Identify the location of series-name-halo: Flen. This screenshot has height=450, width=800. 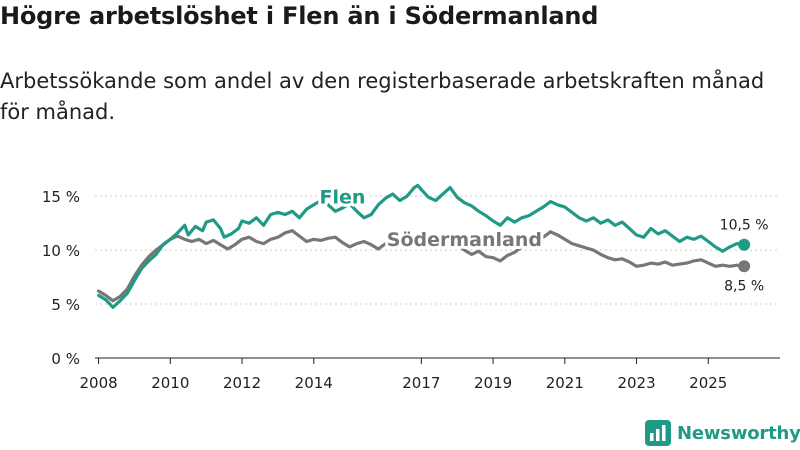
(343, 198).